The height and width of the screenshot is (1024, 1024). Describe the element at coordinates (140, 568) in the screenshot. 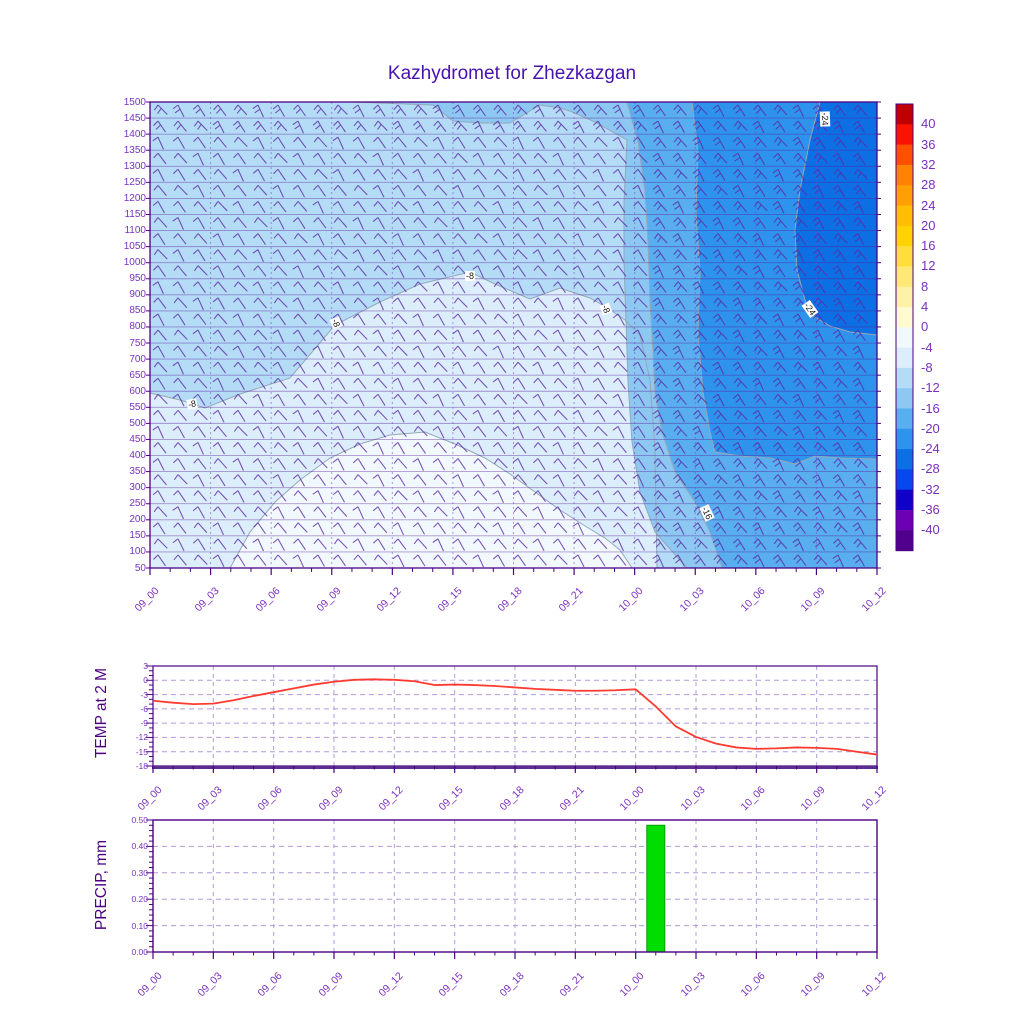

I see `height-tick-label: 50` at that location.